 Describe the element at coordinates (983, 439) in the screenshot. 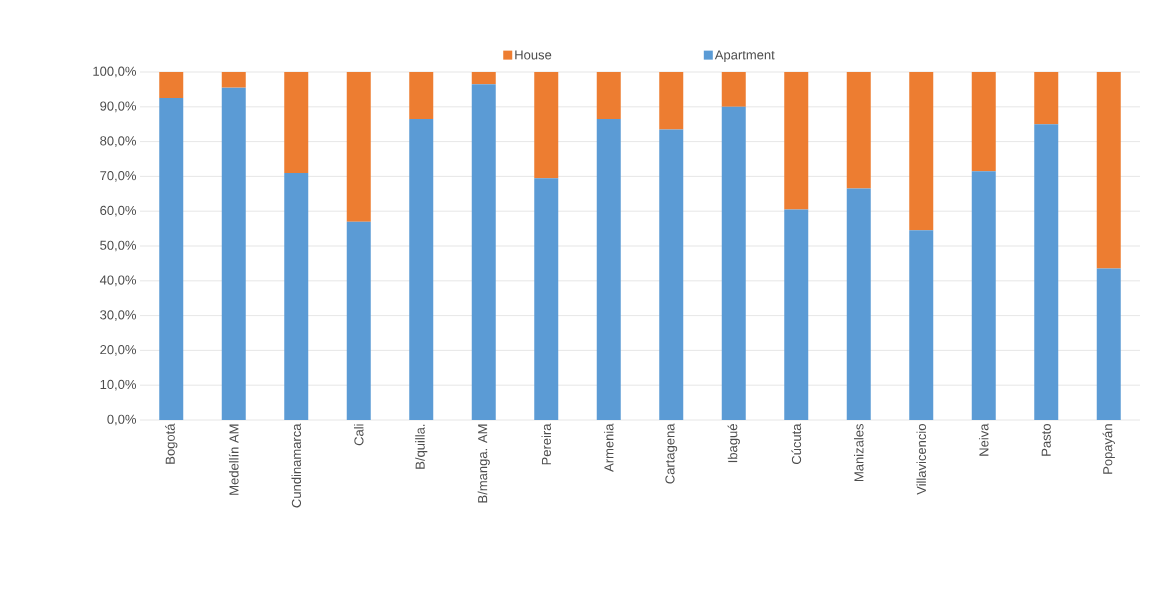

I see `x-tick-label: Neiva` at that location.